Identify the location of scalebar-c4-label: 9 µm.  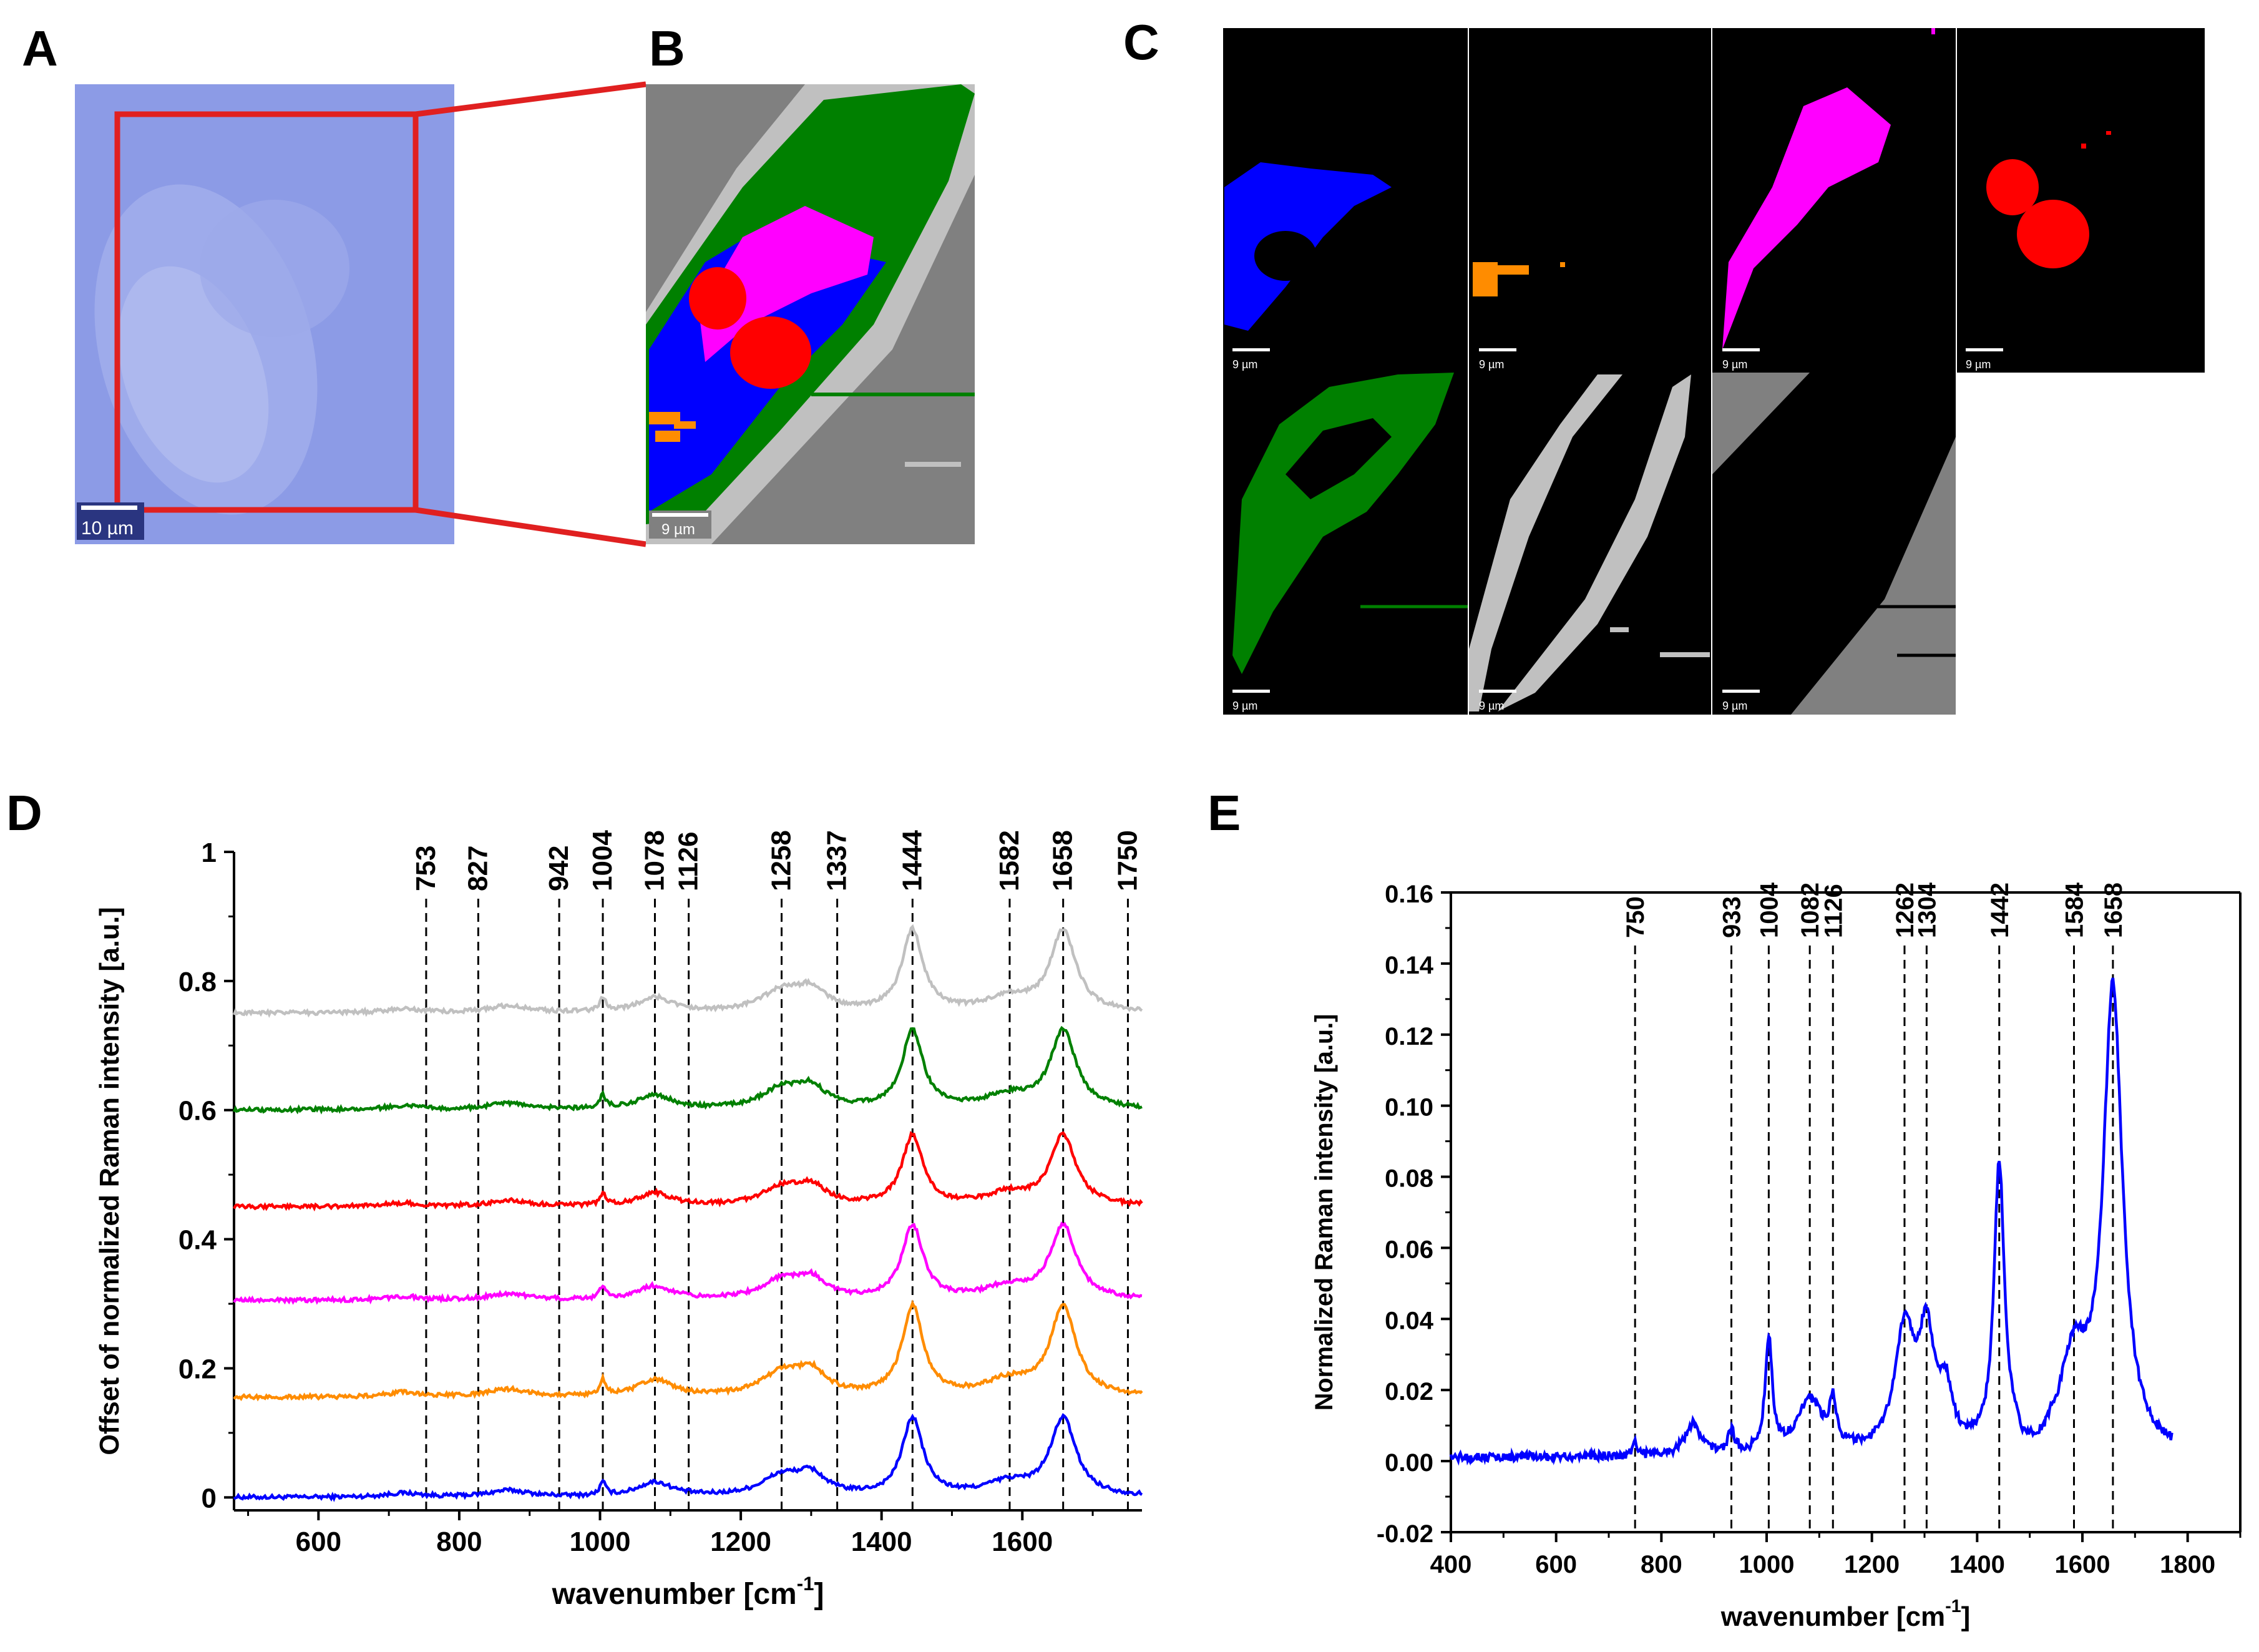
(1979, 365).